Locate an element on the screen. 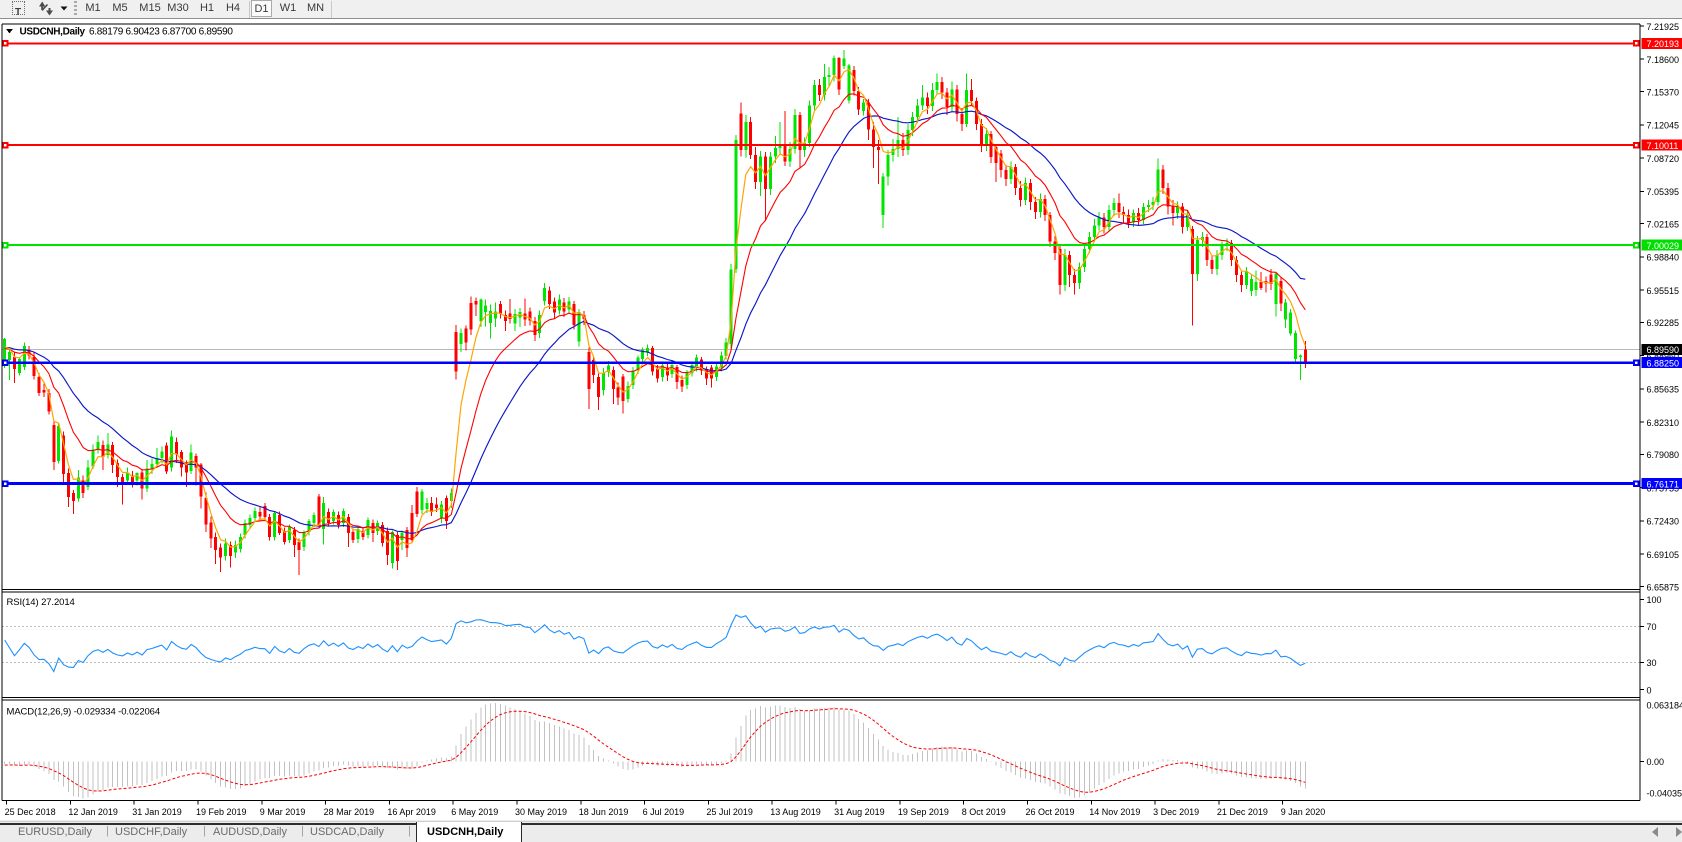  svg-text: 3 Dec 2019 is located at coordinates (1176, 812).